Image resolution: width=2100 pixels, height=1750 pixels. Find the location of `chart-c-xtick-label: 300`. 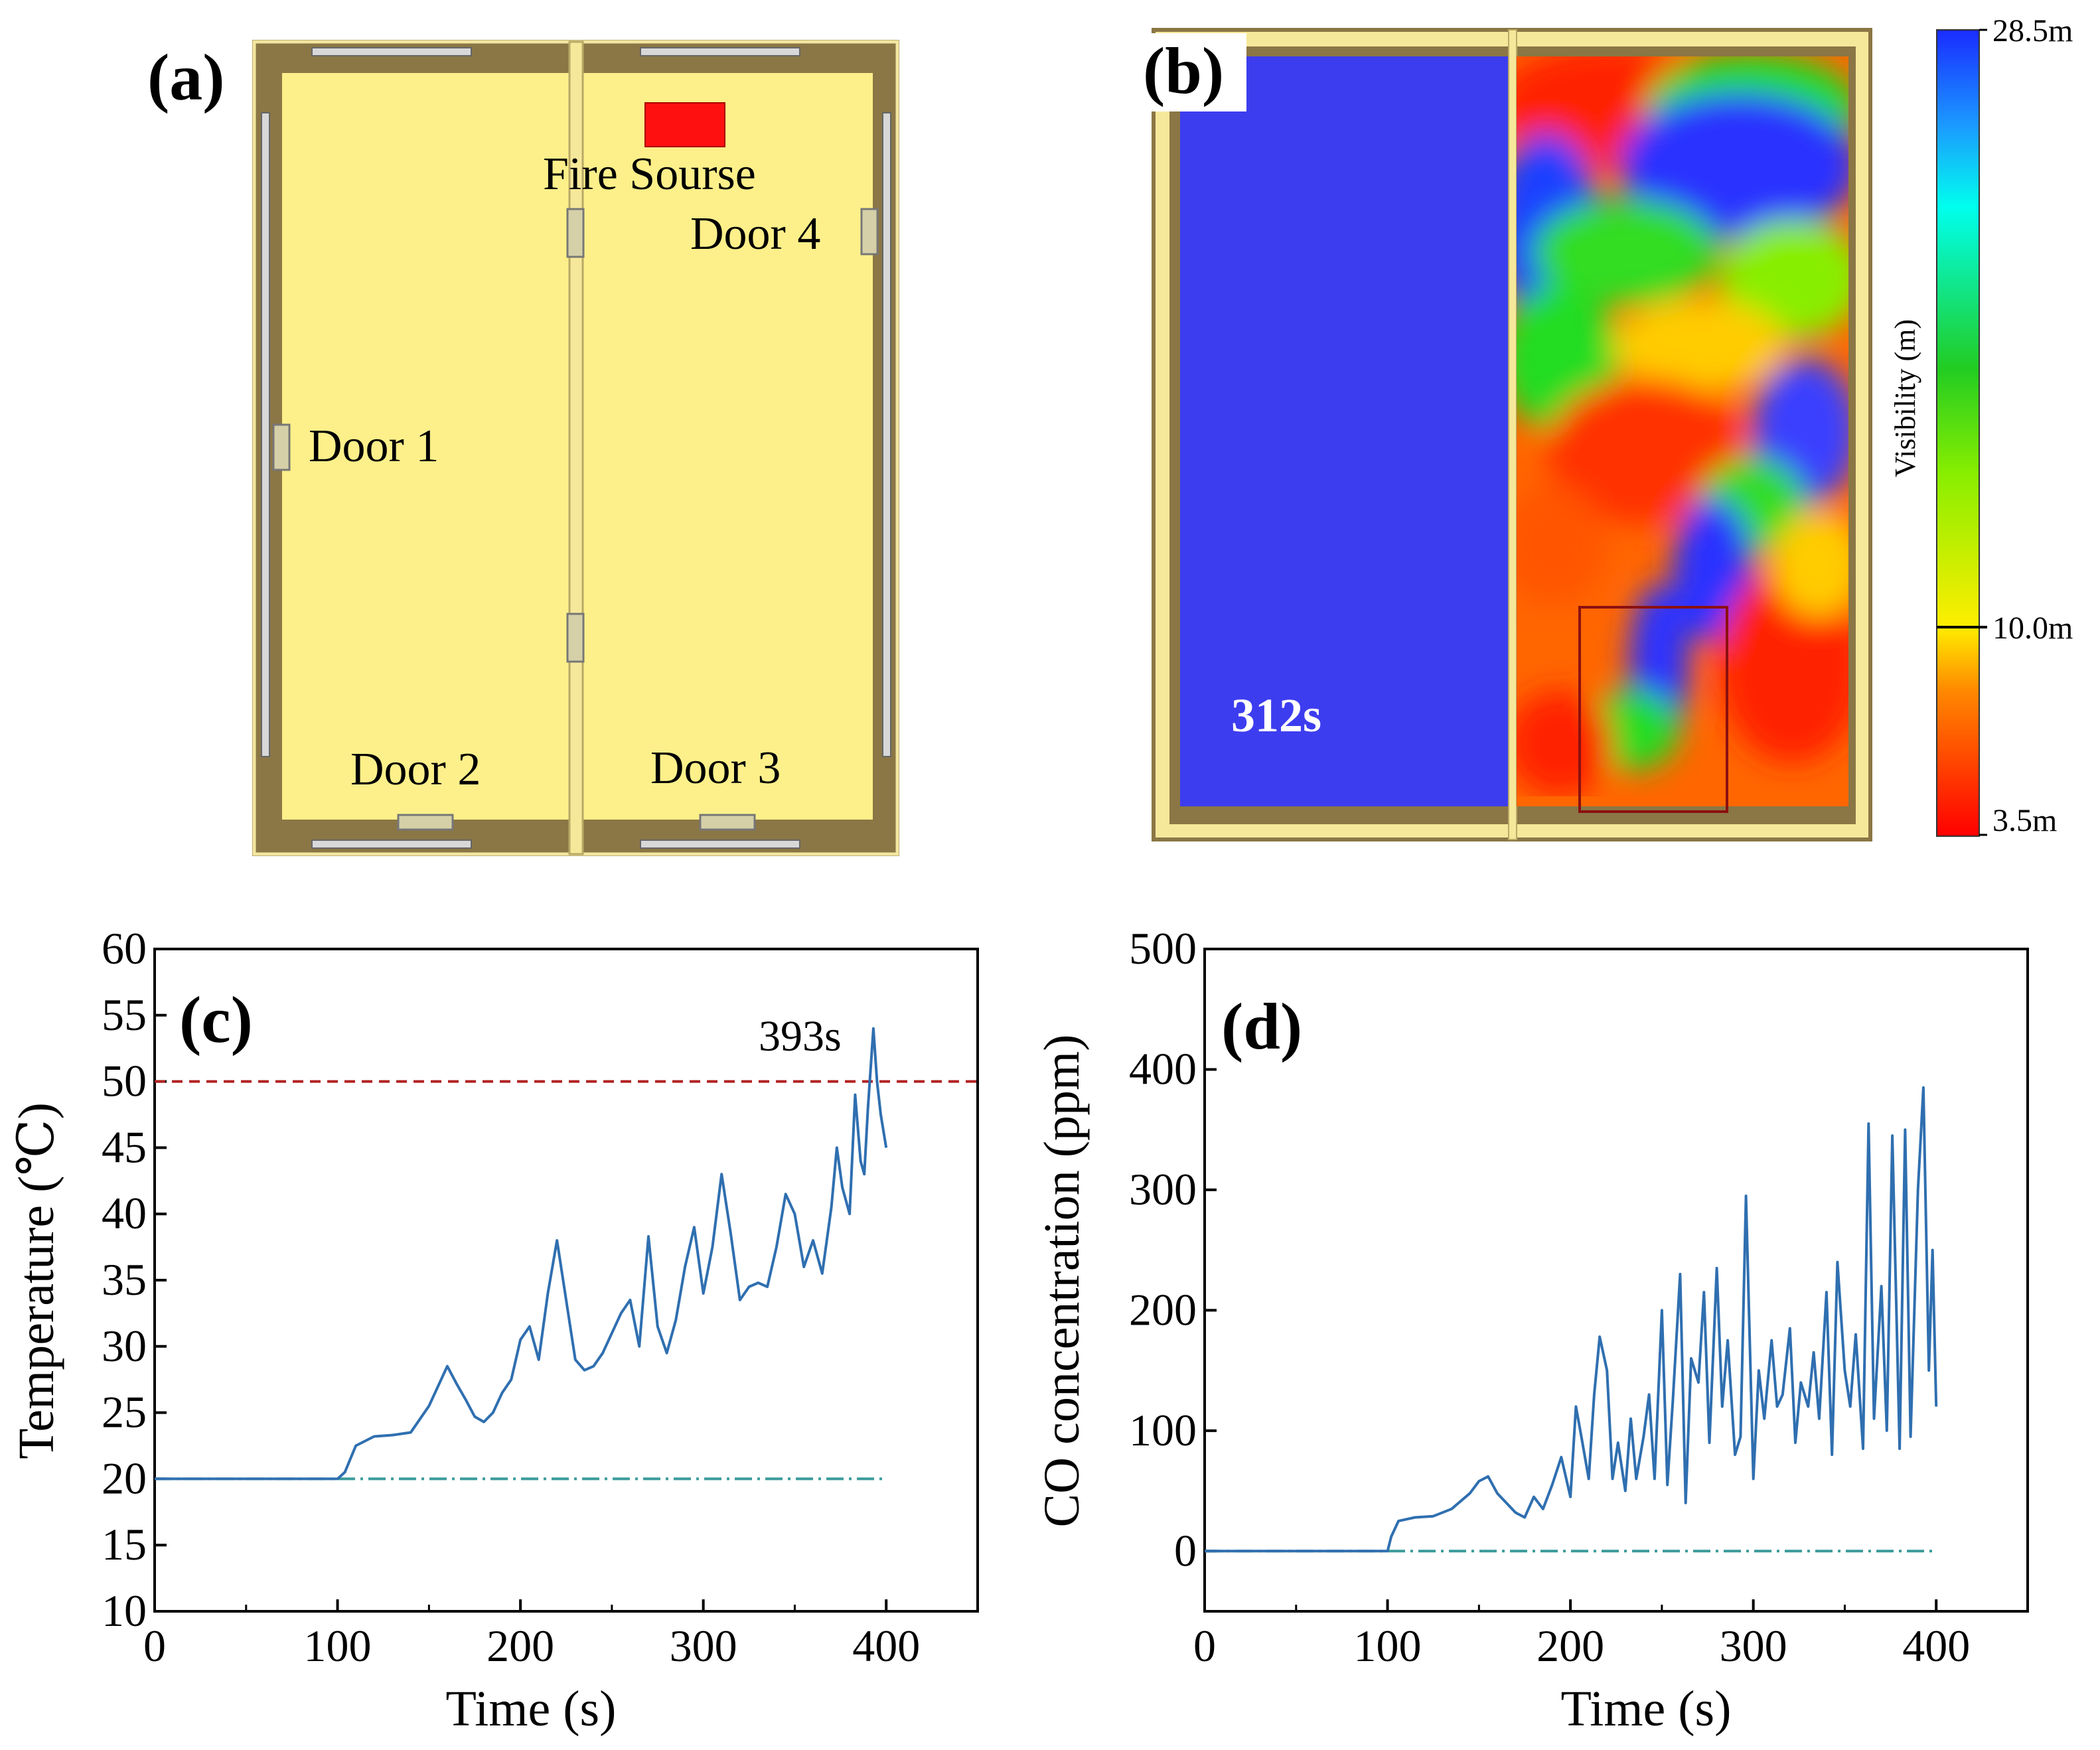

chart-c-xtick-label: 300 is located at coordinates (704, 1646).